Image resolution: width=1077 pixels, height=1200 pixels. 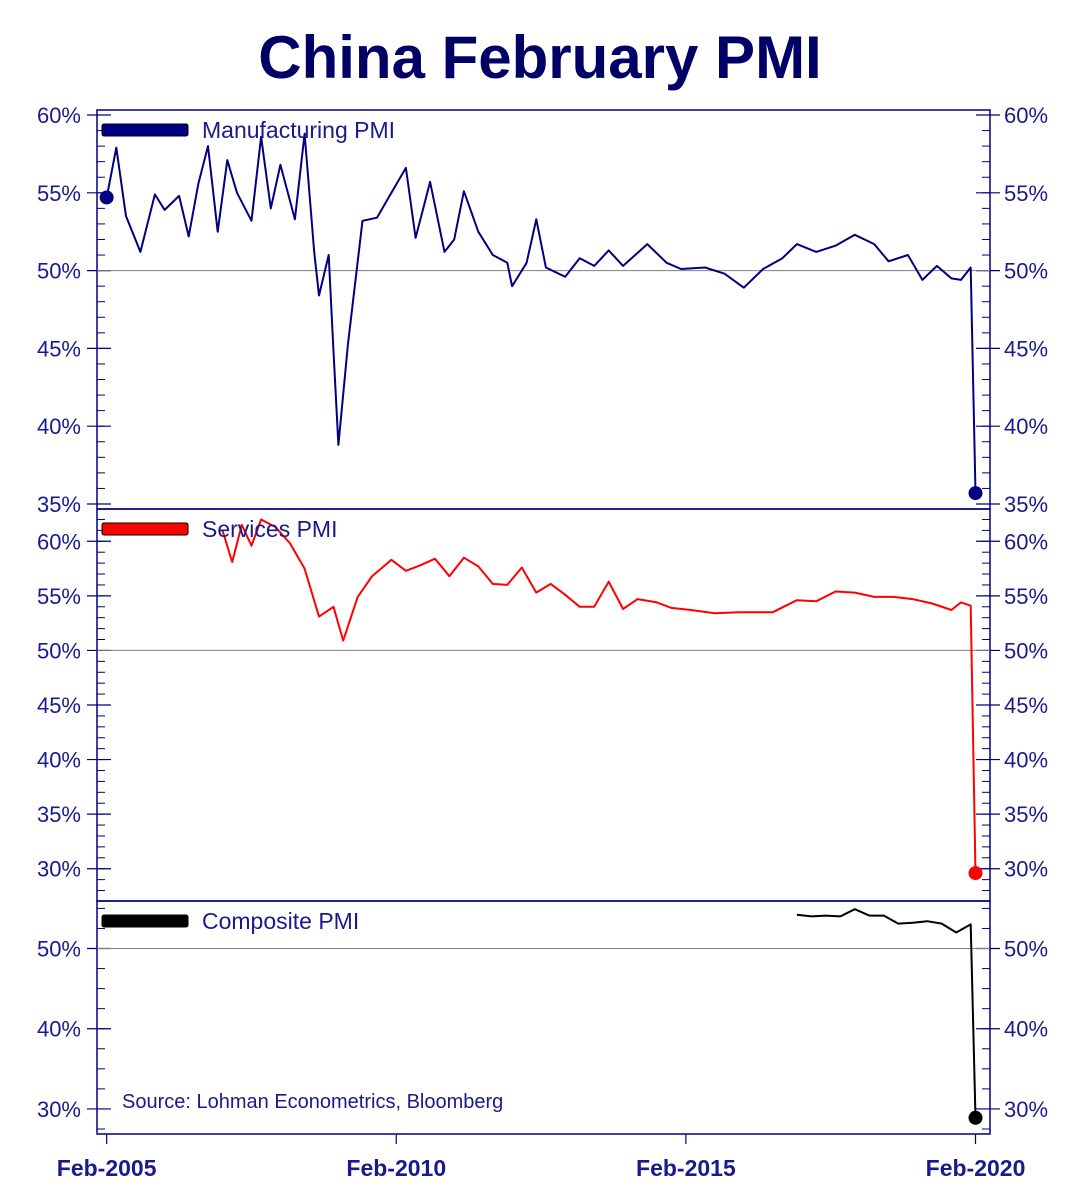 I want to click on manufacturing-pmi-y-tick-label-left: 60%, so click(x=59, y=115).